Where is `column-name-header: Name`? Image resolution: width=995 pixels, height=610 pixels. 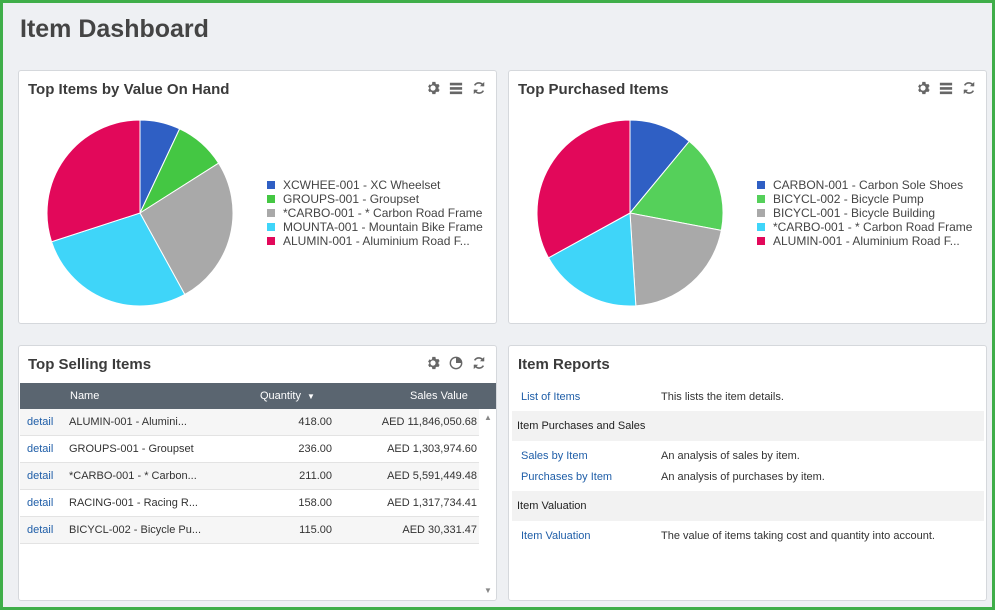
column-name-header: Name is located at coordinates (85, 396).